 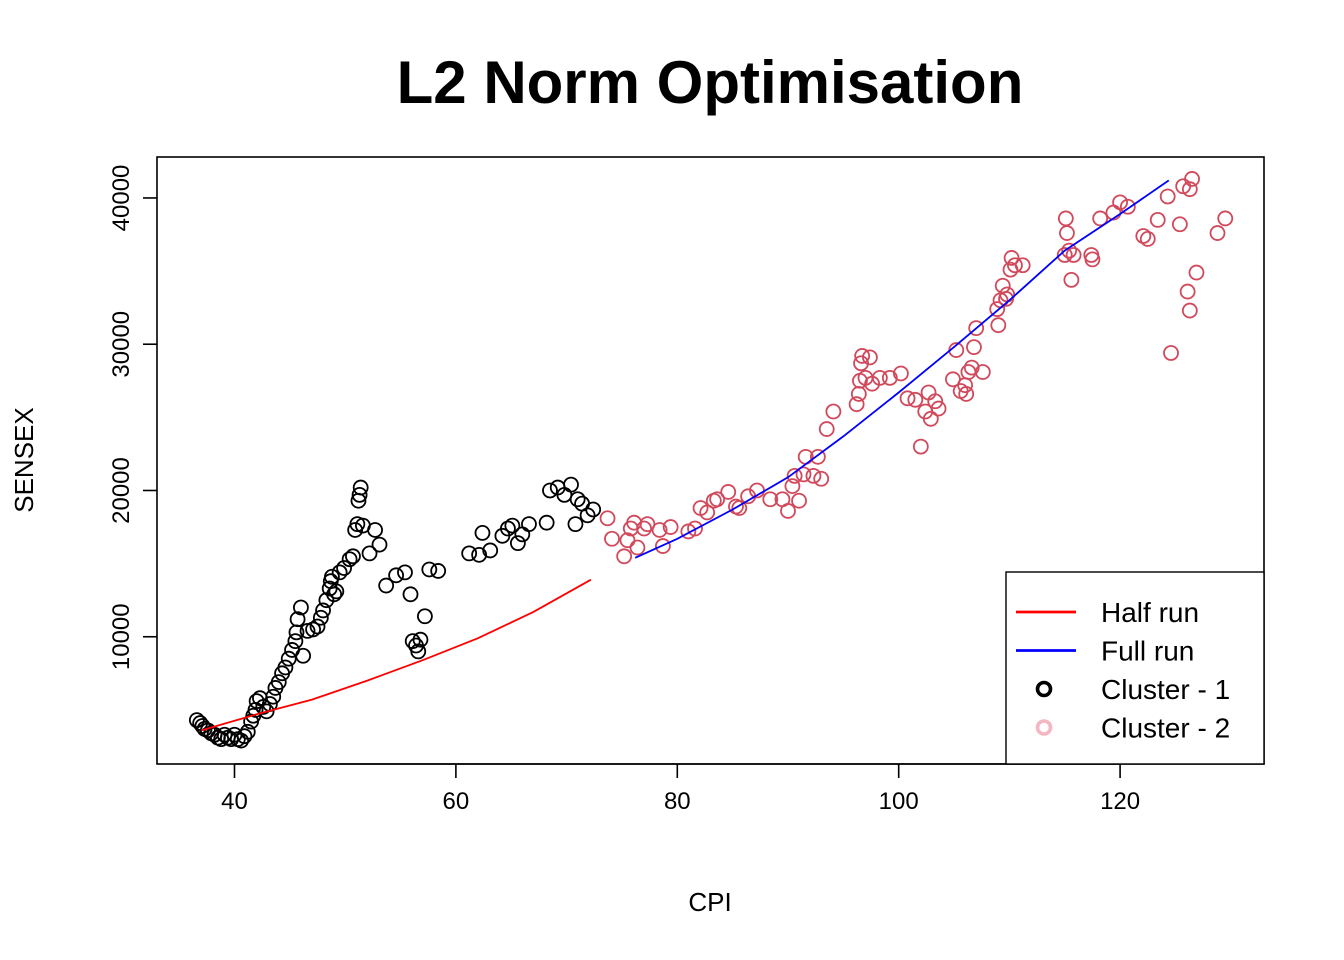 What do you see at coordinates (710, 82) in the screenshot?
I see `chart-title: L2 Norm Optimisation` at bounding box center [710, 82].